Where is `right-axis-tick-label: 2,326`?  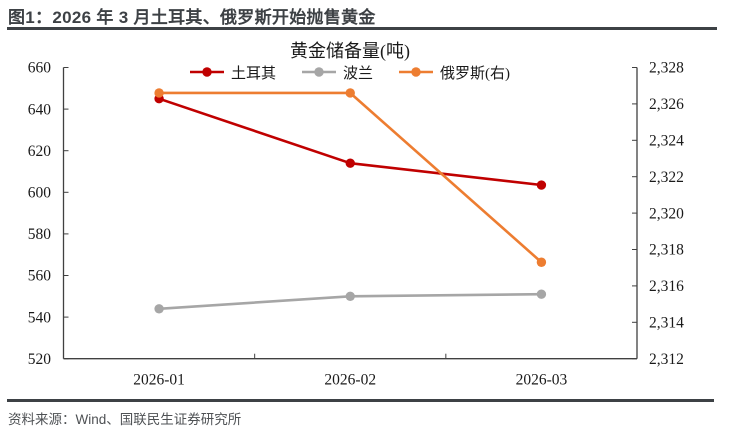 right-axis-tick-label: 2,326 is located at coordinates (666, 104).